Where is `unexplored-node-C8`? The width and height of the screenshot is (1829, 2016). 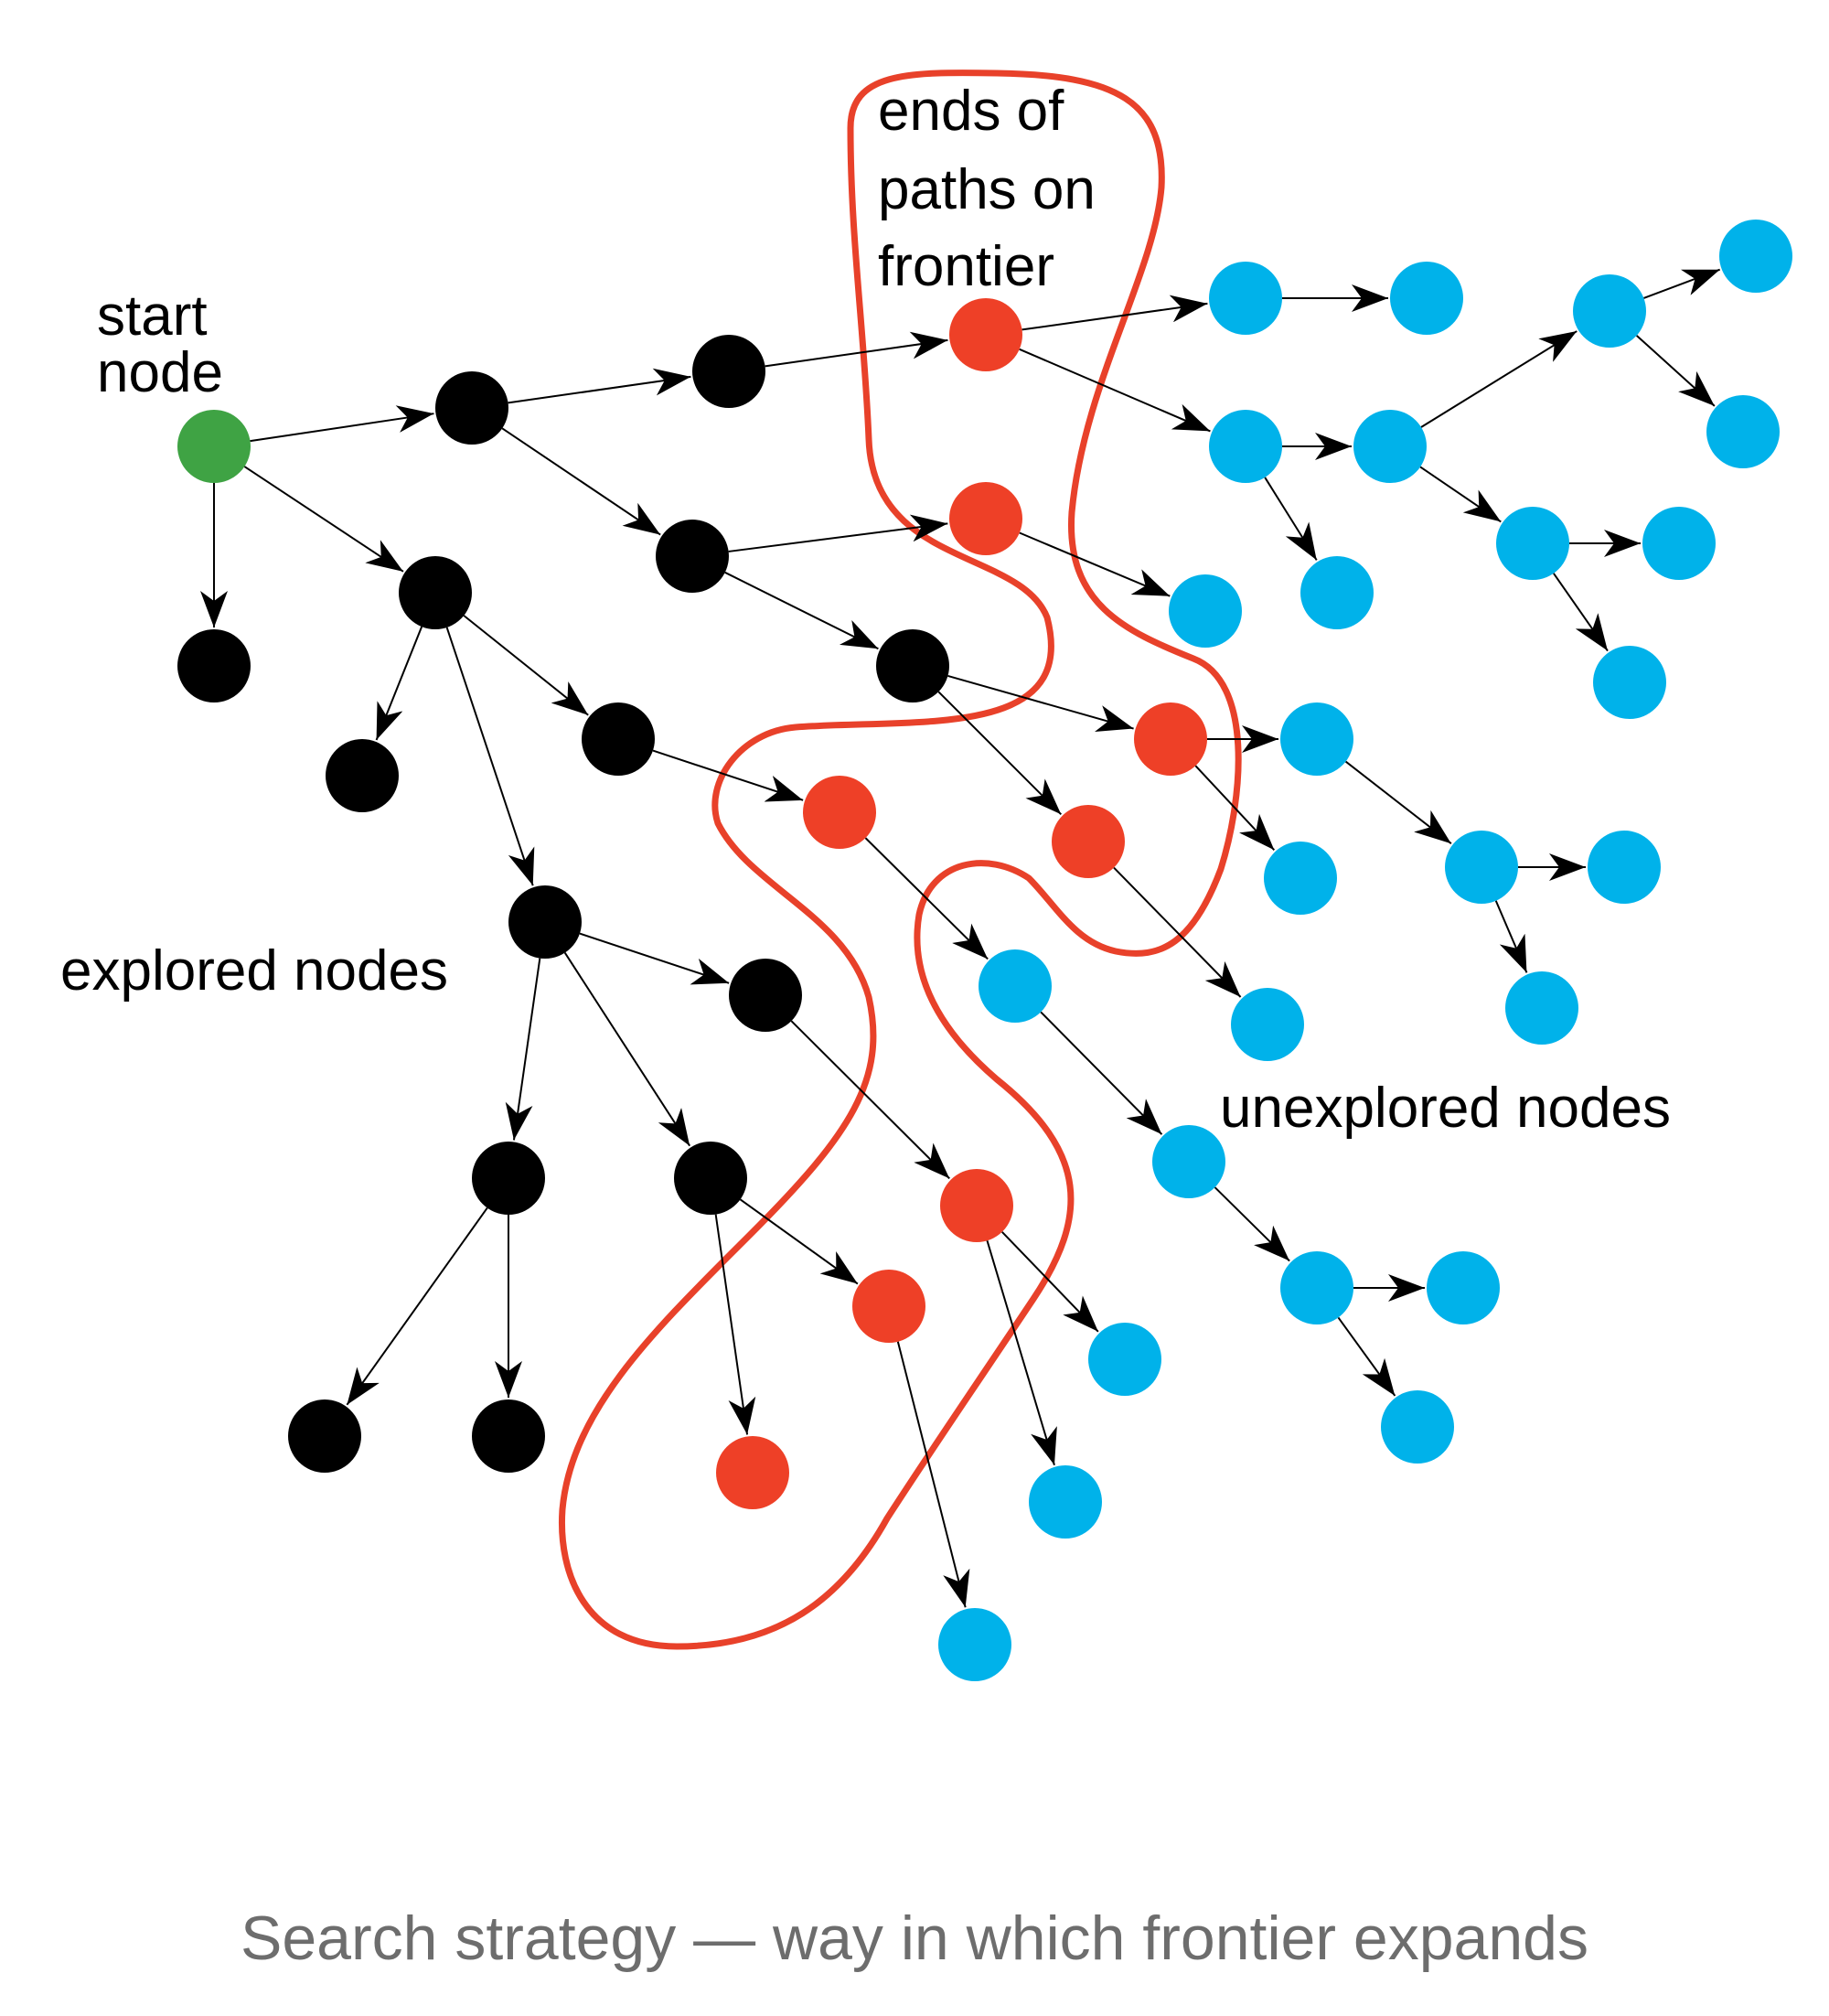 unexplored-node-C8 is located at coordinates (1743, 431).